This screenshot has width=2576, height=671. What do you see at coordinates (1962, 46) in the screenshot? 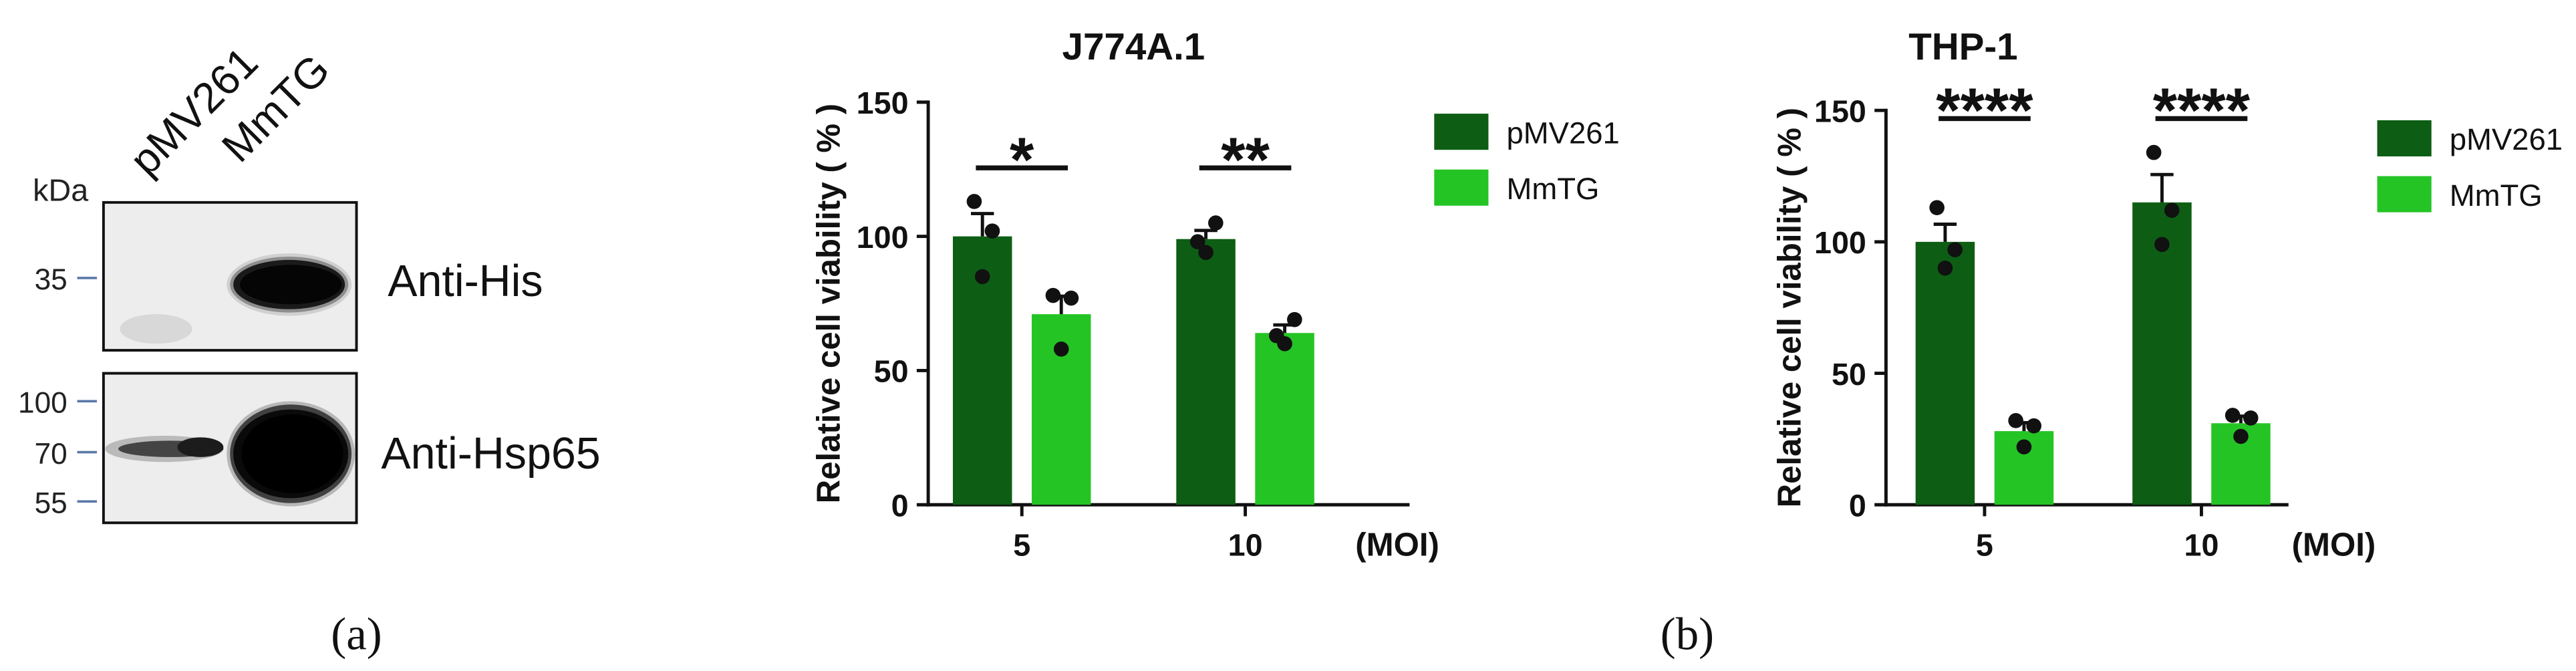
I see `chart-title: THP-1` at bounding box center [1962, 46].